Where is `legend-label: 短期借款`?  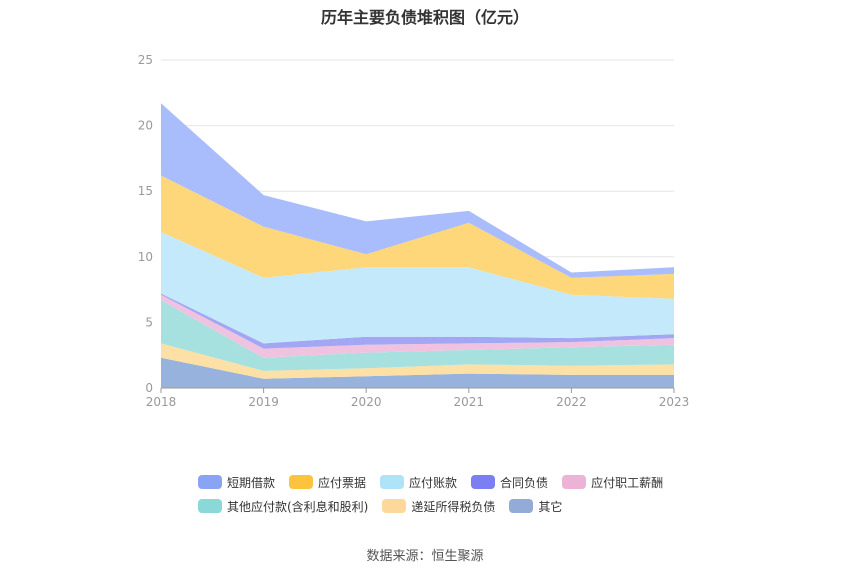 legend-label: 短期借款 is located at coordinates (251, 482).